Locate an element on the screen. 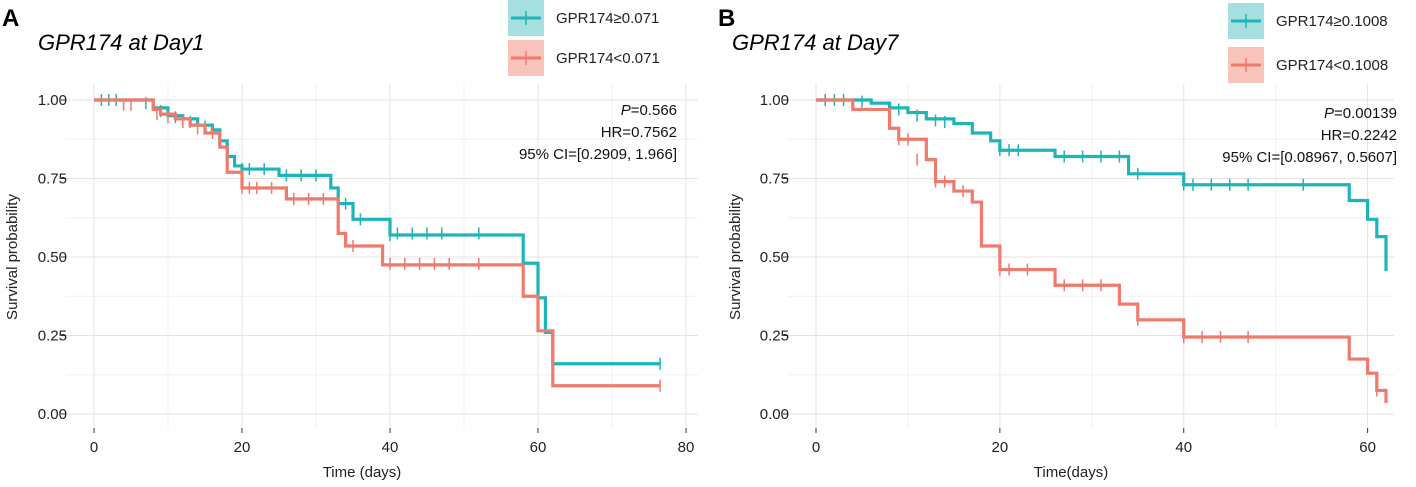 The height and width of the screenshot is (487, 1416). legend-label-high: GPR174≥0.1008 is located at coordinates (1332, 21).